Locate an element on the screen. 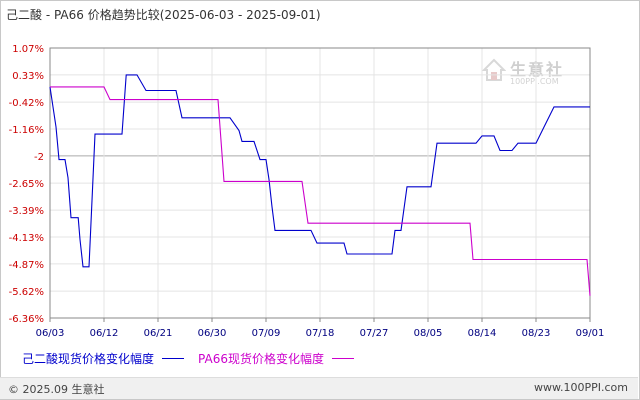 The height and width of the screenshot is (400, 640). legend-label-pa66: PA66现货价格变化幅度 is located at coordinates (261, 359).